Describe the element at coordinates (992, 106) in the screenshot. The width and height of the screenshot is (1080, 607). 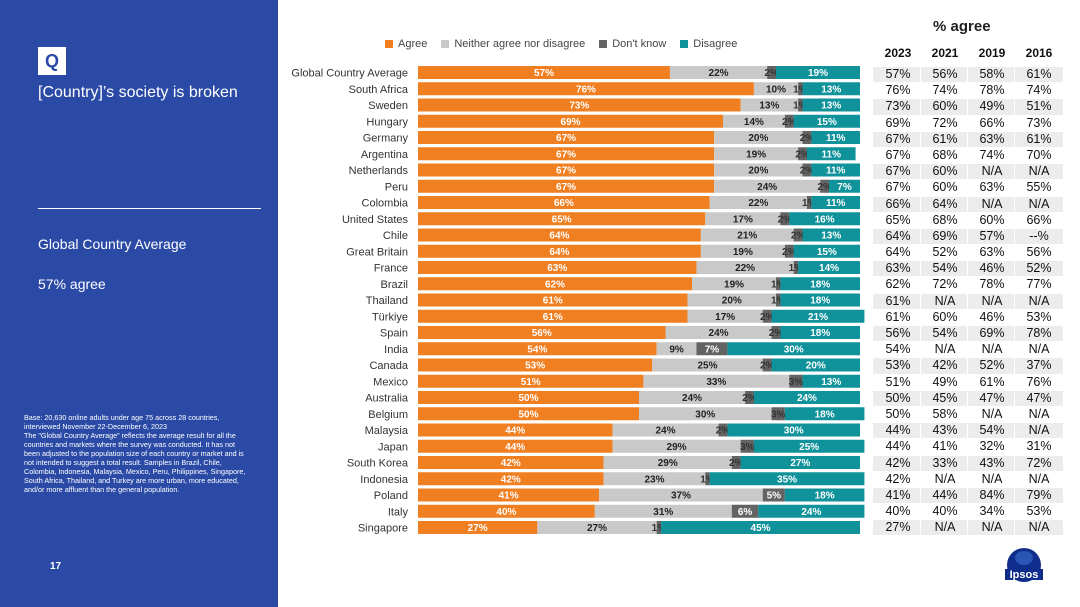
I see `table-cell: 49%` at that location.